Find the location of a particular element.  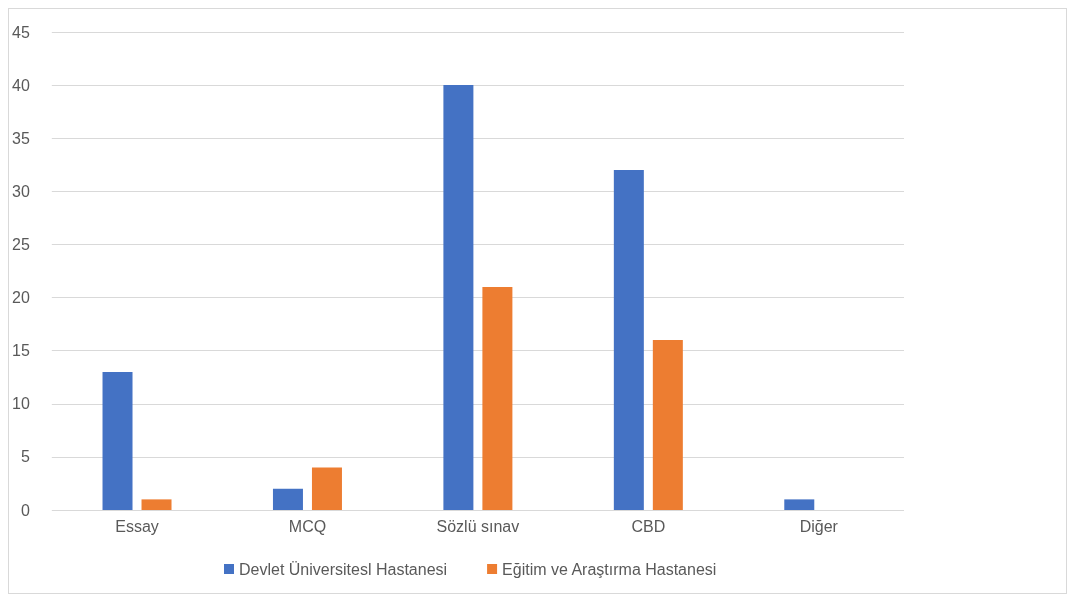

y-tick-label: 30 is located at coordinates (21, 191).